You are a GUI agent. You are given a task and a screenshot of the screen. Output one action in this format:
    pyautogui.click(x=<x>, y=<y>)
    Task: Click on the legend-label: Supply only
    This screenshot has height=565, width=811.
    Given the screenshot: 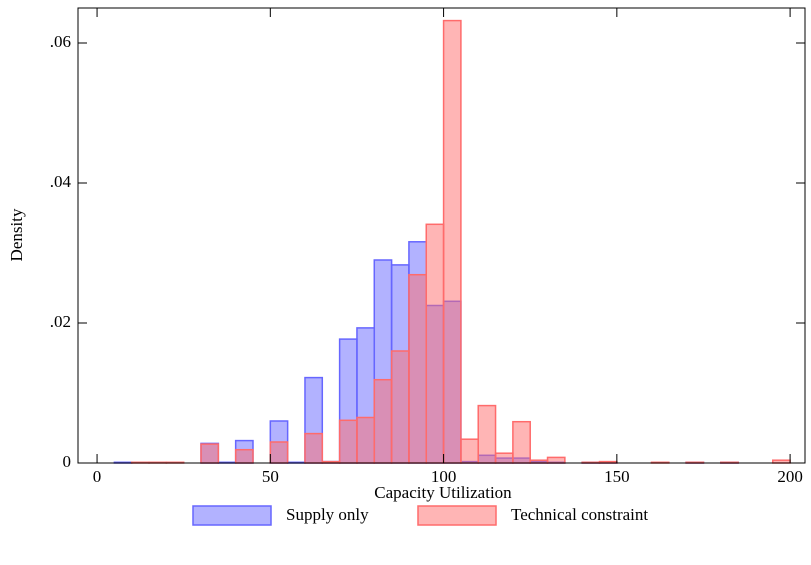 What is the action you would take?
    pyautogui.click(x=327, y=514)
    